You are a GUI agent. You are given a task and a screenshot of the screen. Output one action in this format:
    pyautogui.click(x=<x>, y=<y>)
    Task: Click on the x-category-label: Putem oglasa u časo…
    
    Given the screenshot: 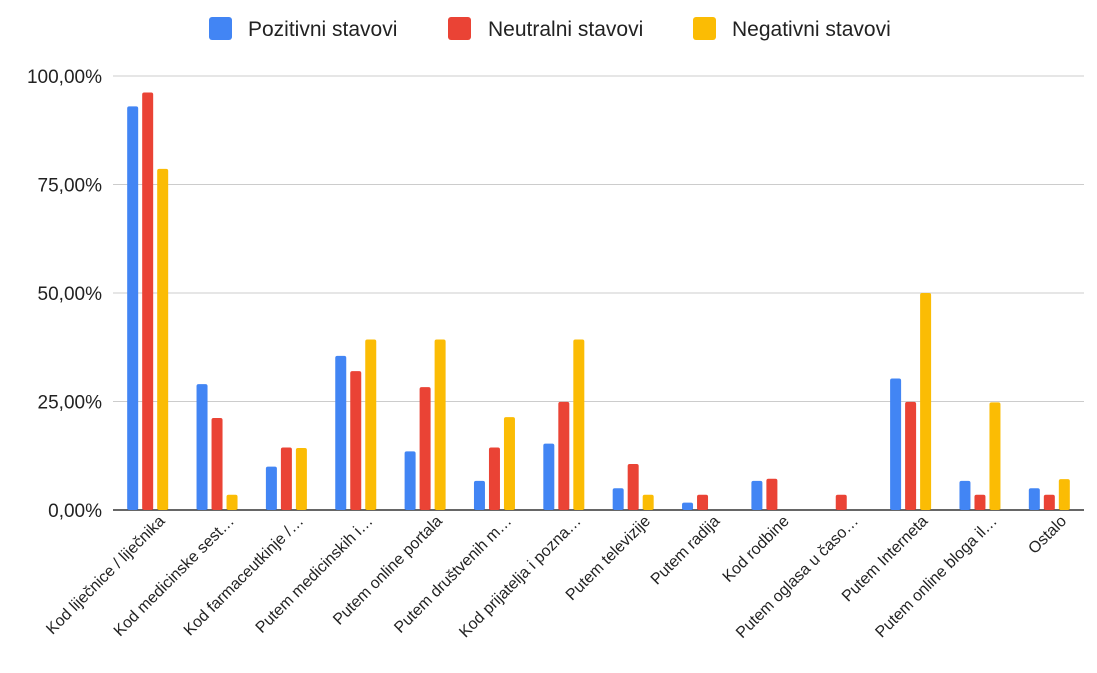 What is the action you would take?
    pyautogui.click(x=797, y=577)
    